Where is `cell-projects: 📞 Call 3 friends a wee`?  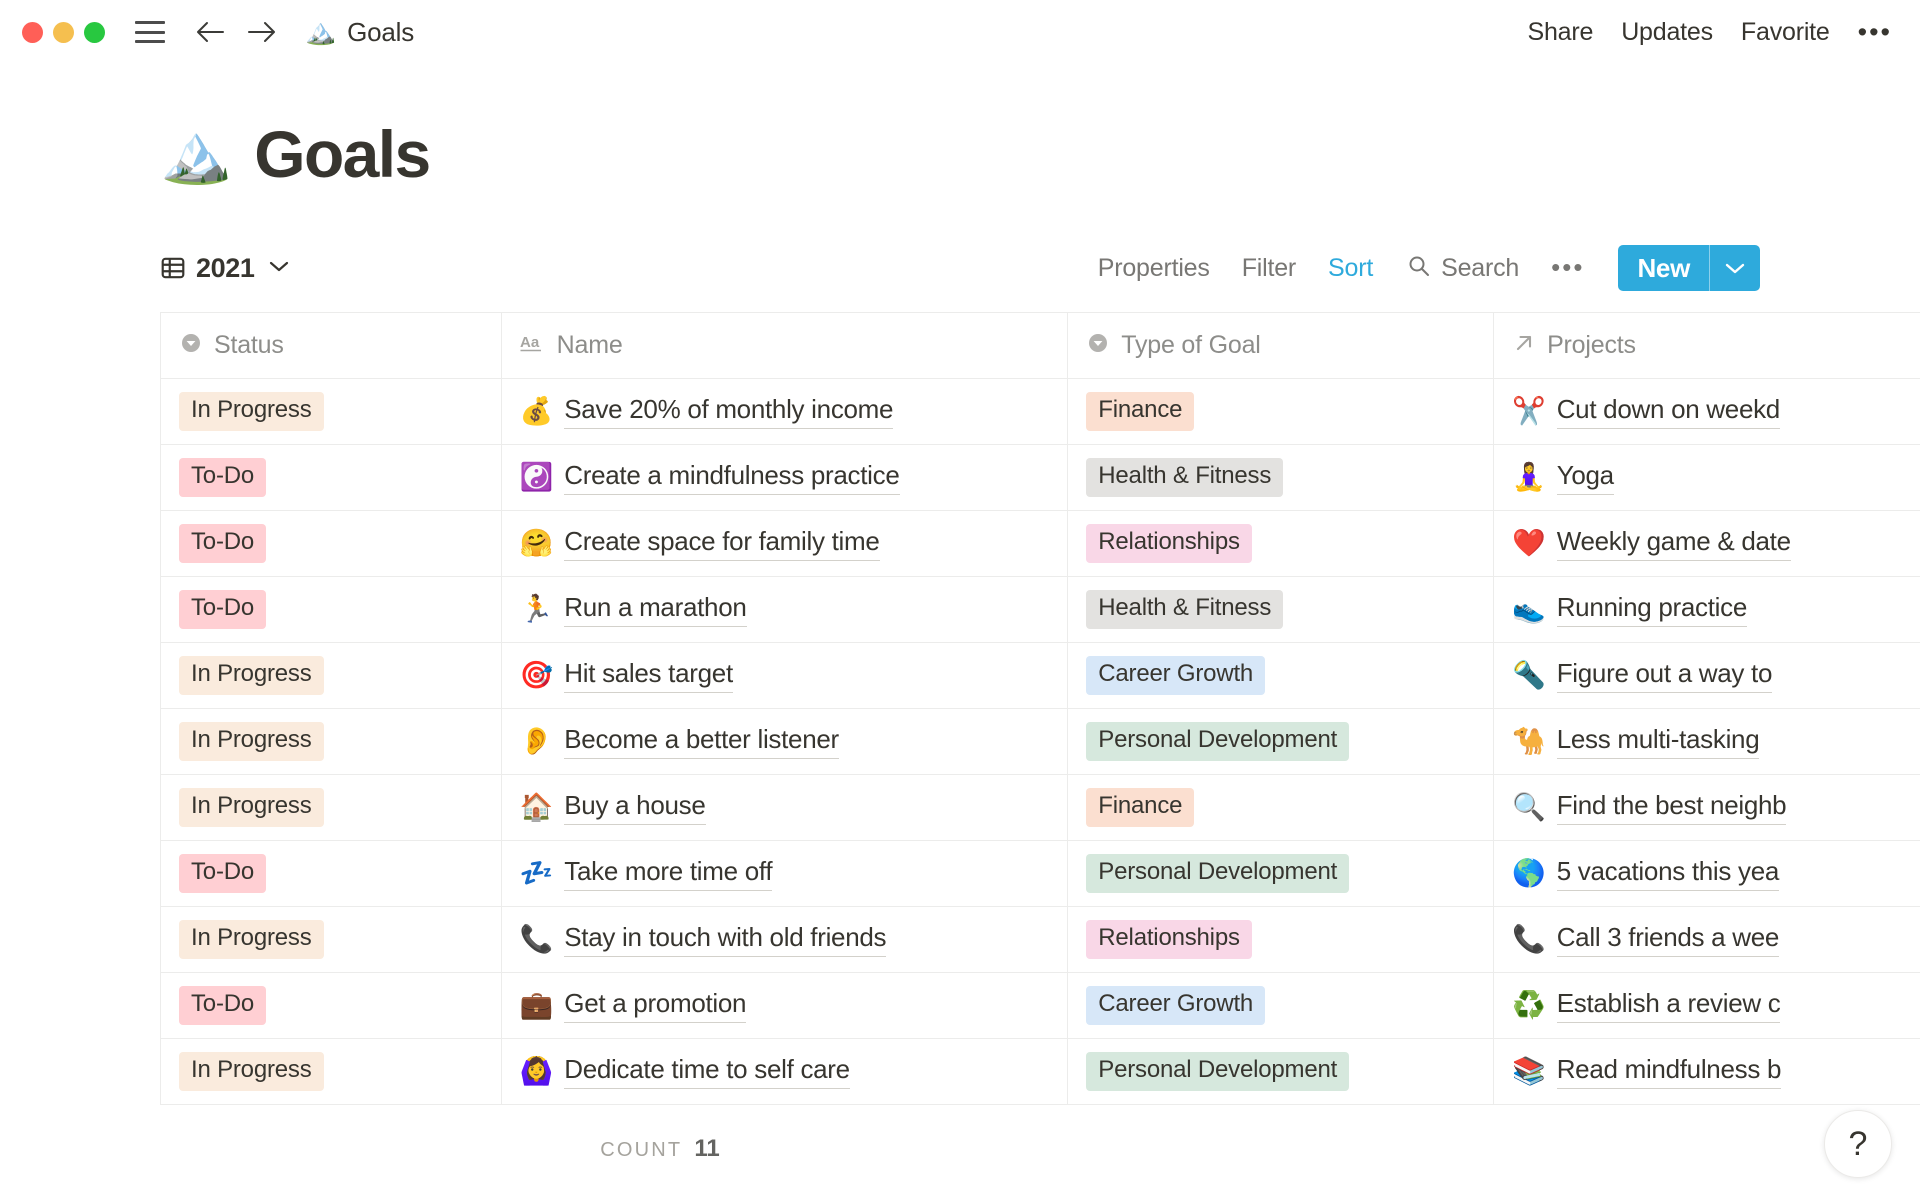 cell-projects: 📞 Call 3 friends a wee is located at coordinates (1706, 939).